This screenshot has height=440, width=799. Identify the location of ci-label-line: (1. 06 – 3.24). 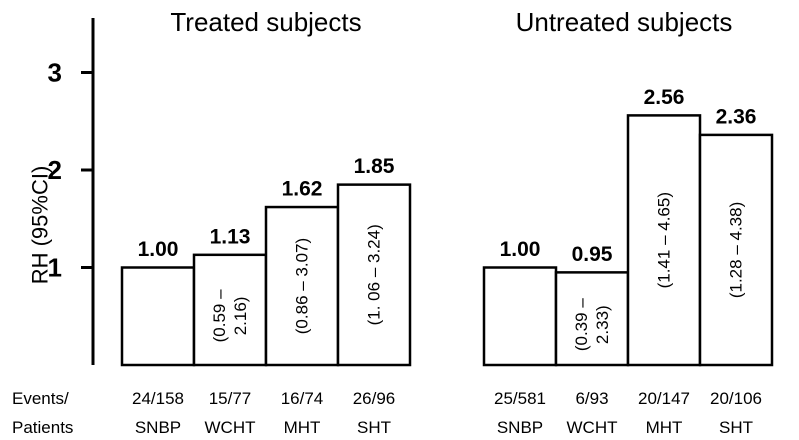
(374, 274).